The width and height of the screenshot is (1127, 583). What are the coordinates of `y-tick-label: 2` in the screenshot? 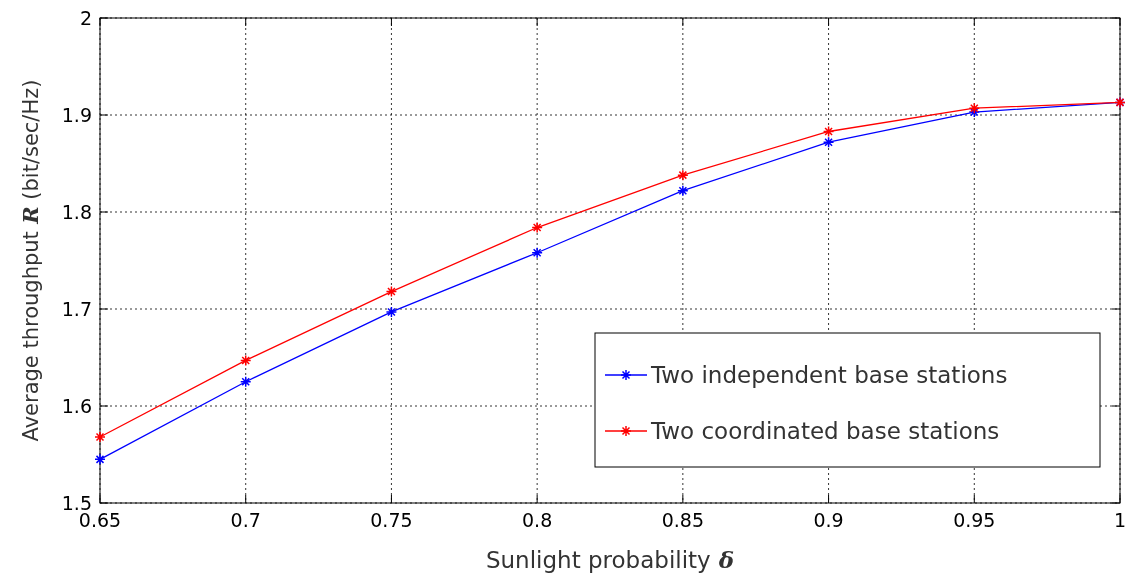 It's located at (85, 17).